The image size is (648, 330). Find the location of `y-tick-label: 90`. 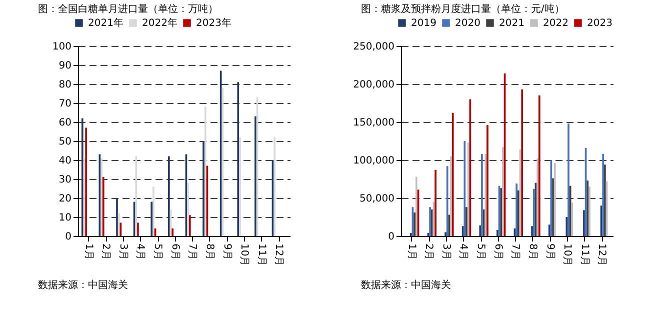

y-tick-label: 90 is located at coordinates (65, 66).